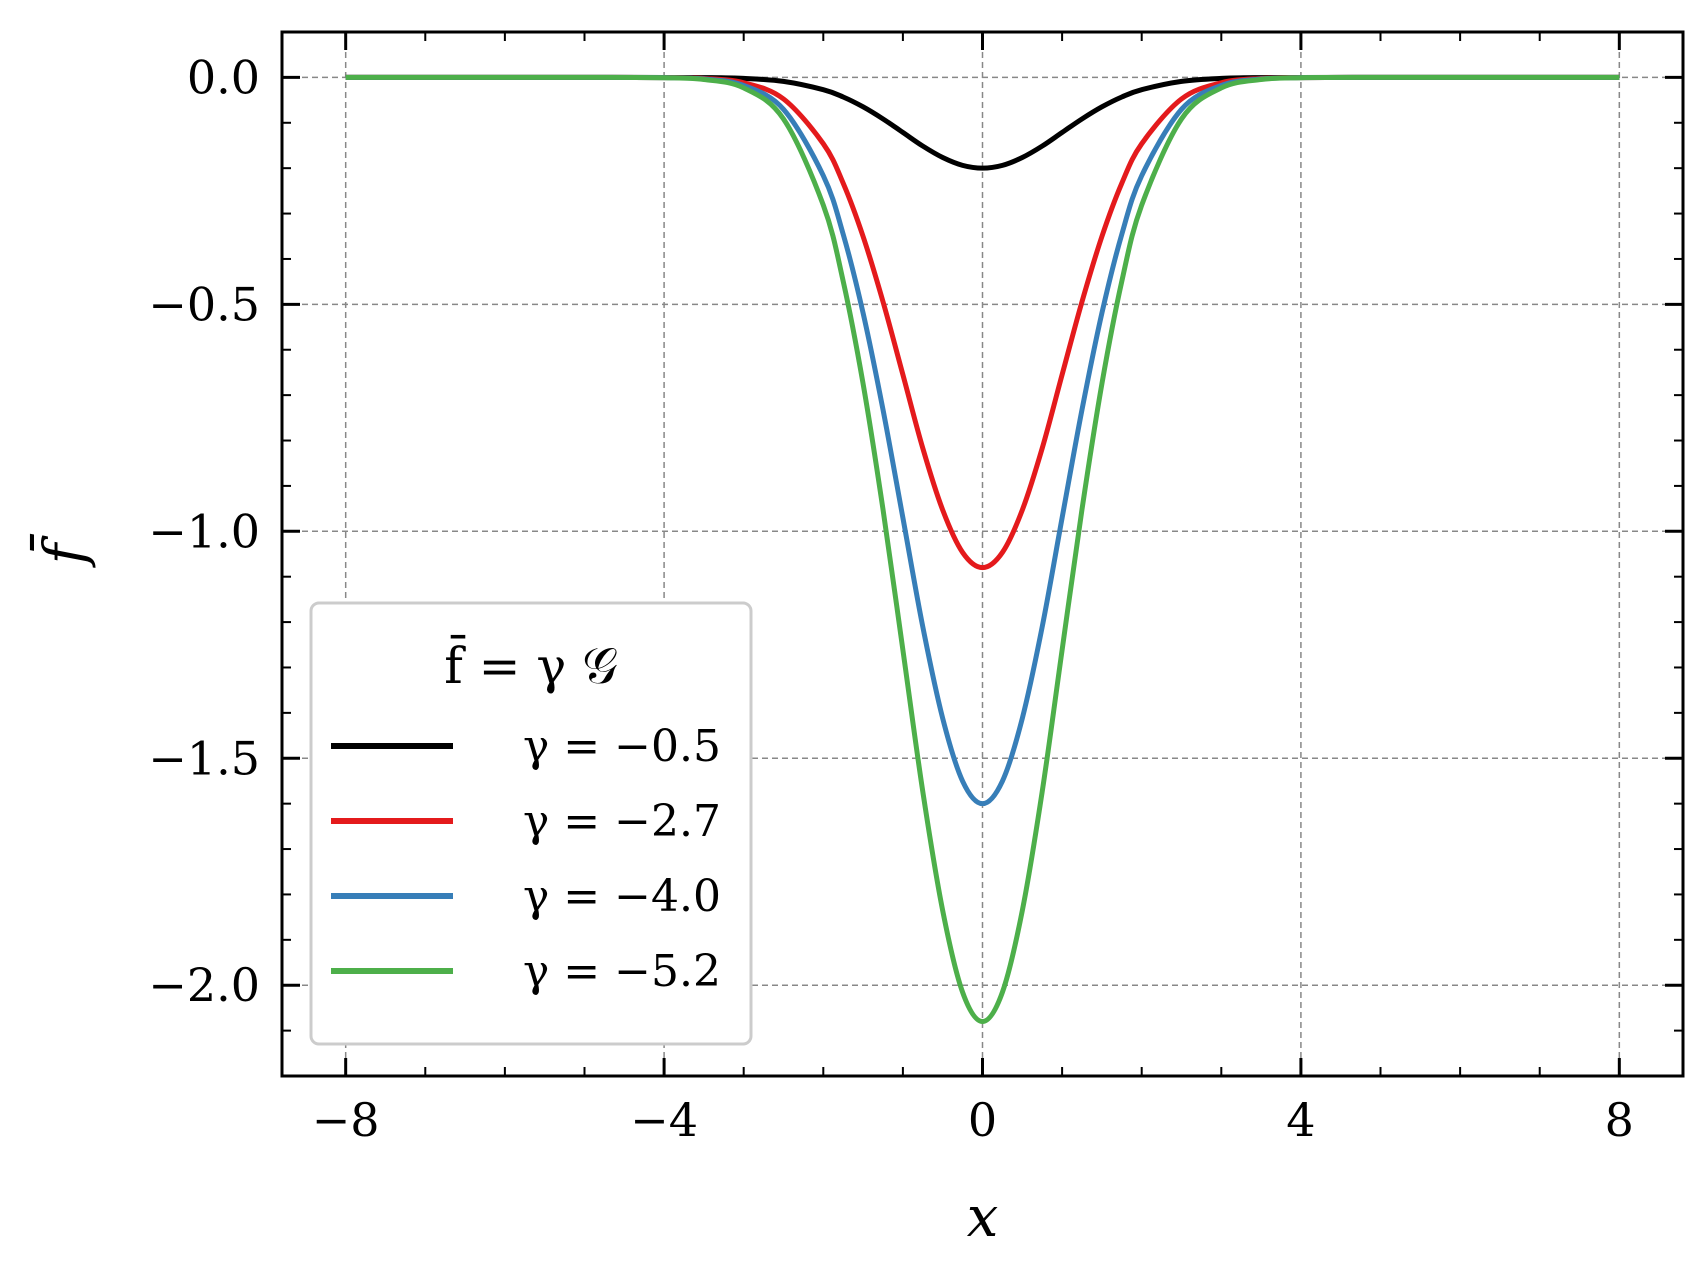  I want to click on y-tick-label: −1.5, so click(204, 758).